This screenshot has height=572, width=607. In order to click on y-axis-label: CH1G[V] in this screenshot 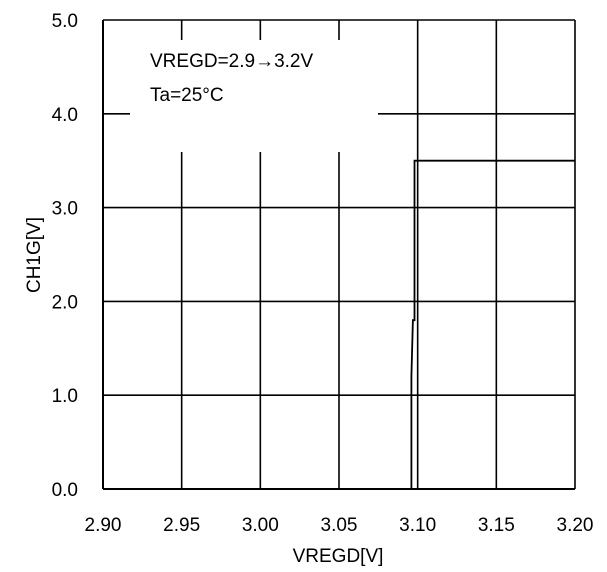, I will do `click(34, 255)`.